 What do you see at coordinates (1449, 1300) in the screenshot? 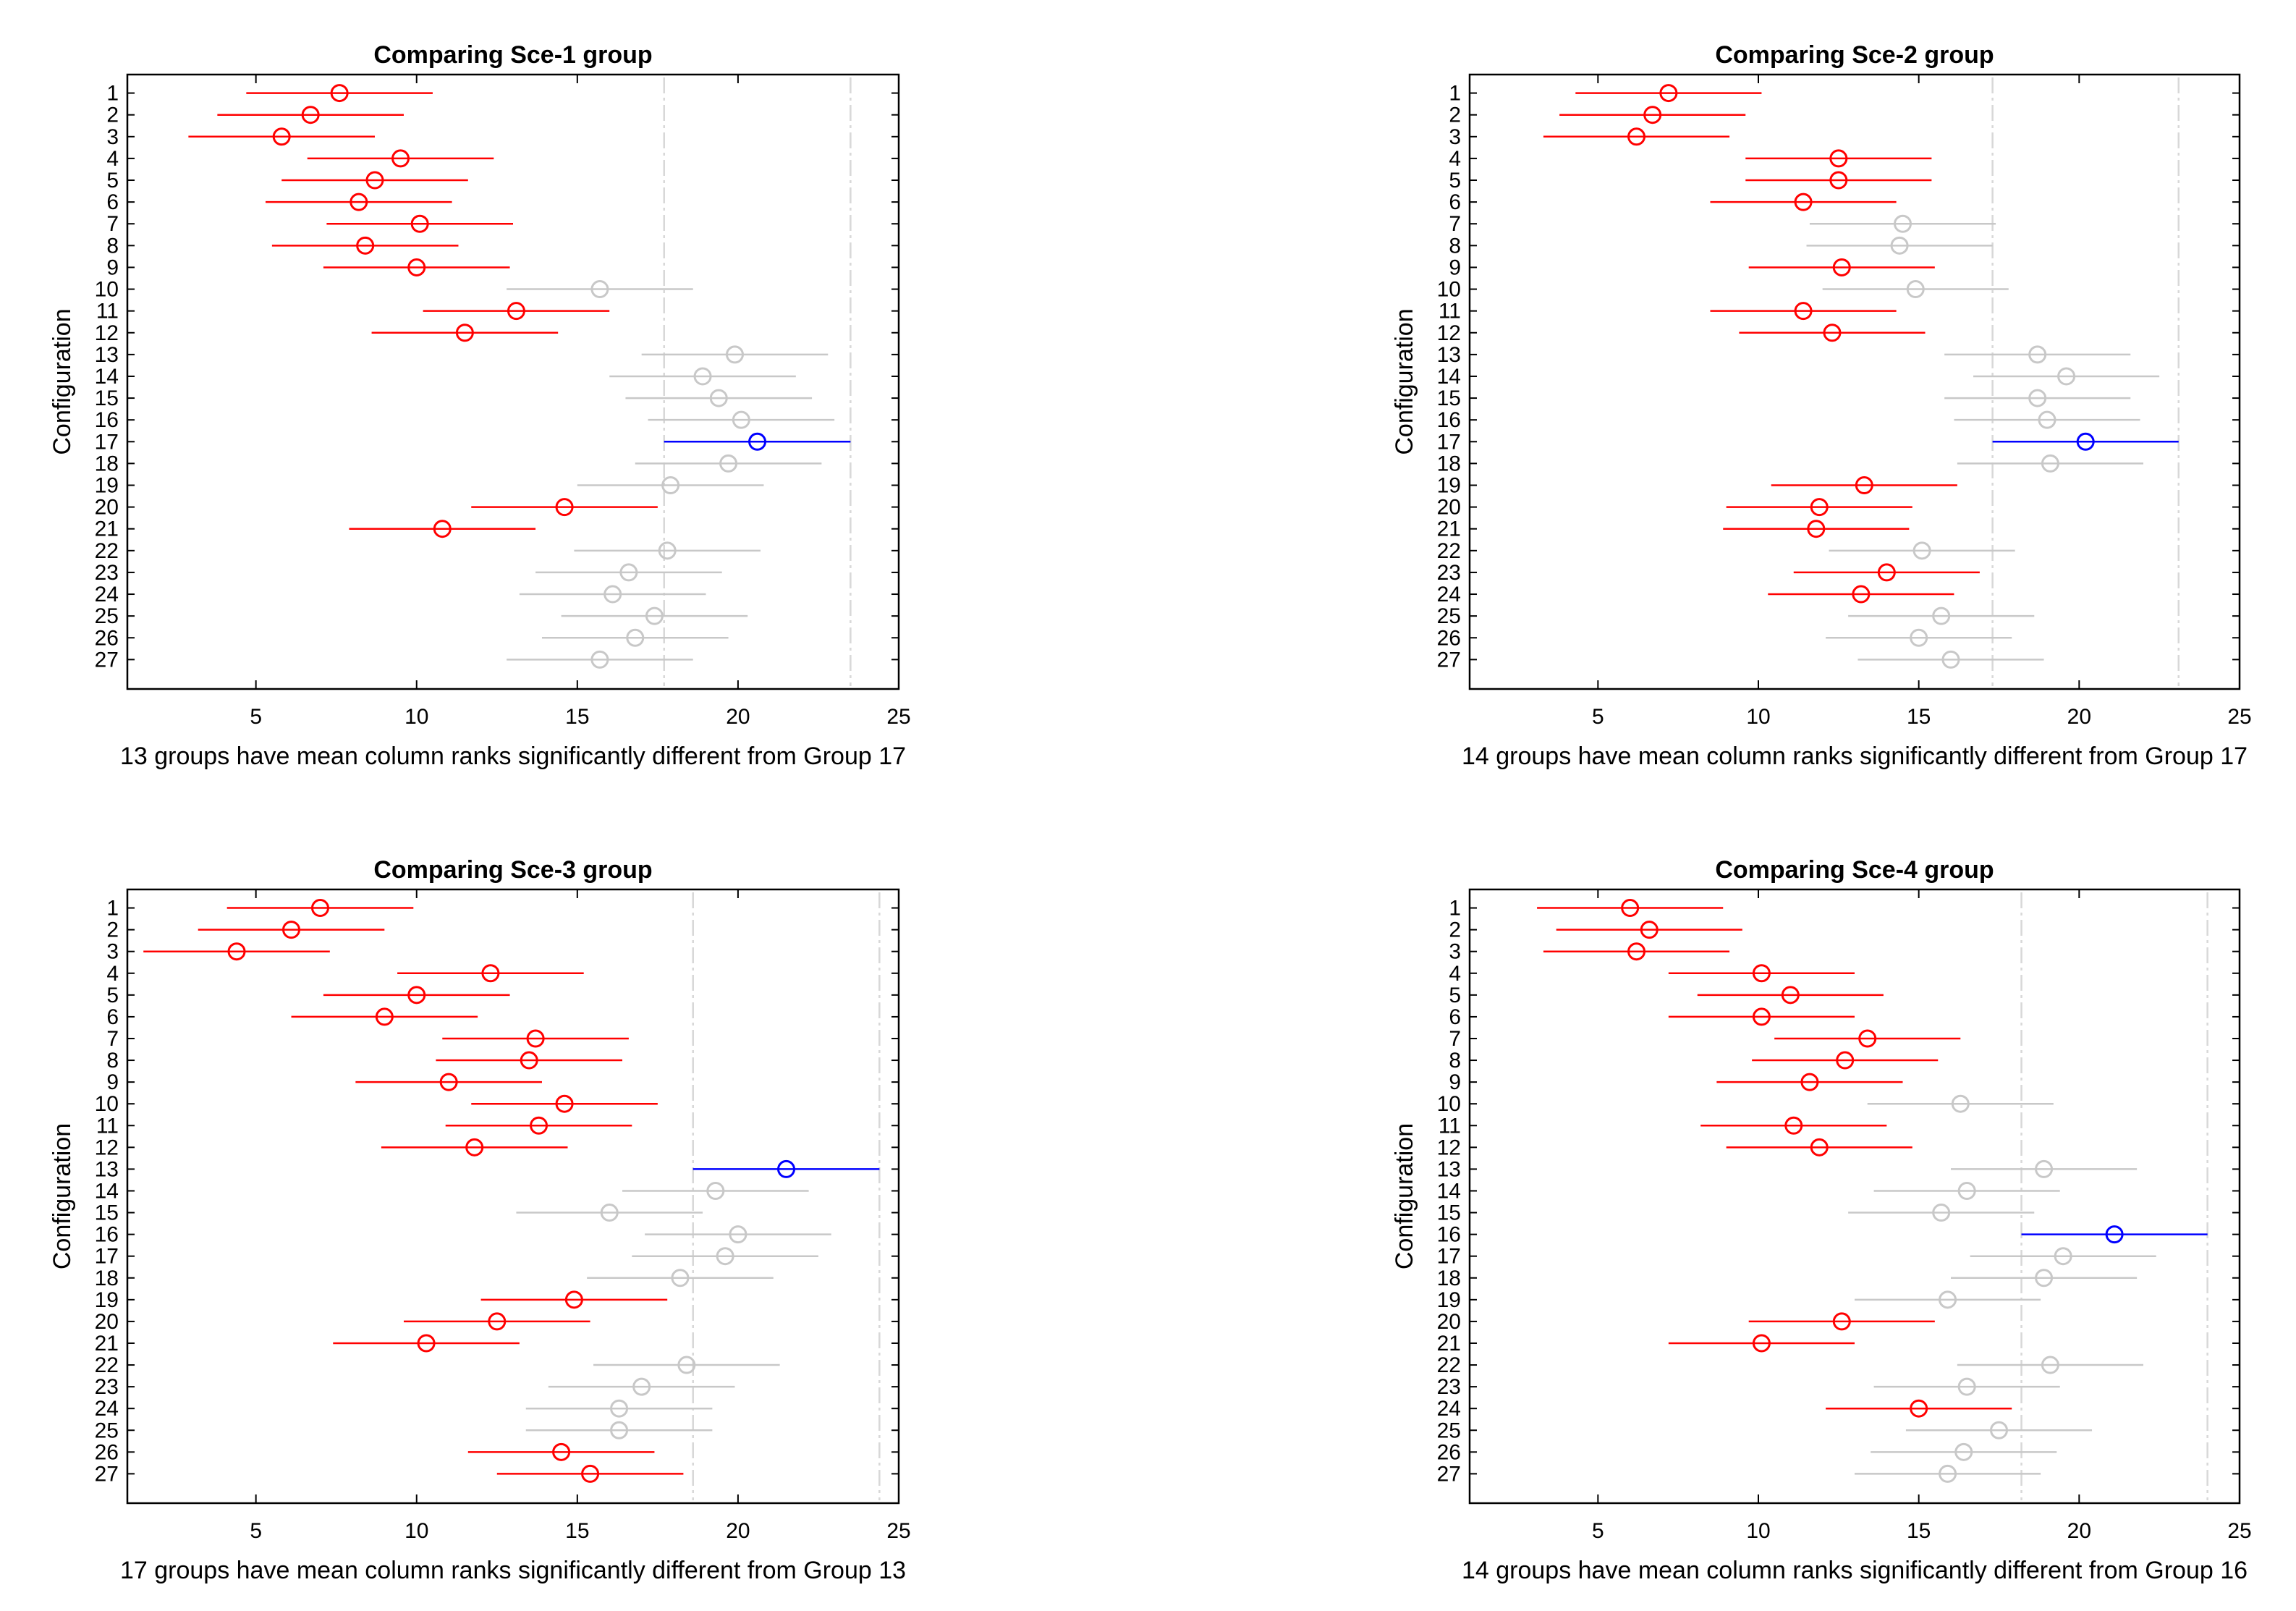
I see `y-tick-label: 19` at bounding box center [1449, 1300].